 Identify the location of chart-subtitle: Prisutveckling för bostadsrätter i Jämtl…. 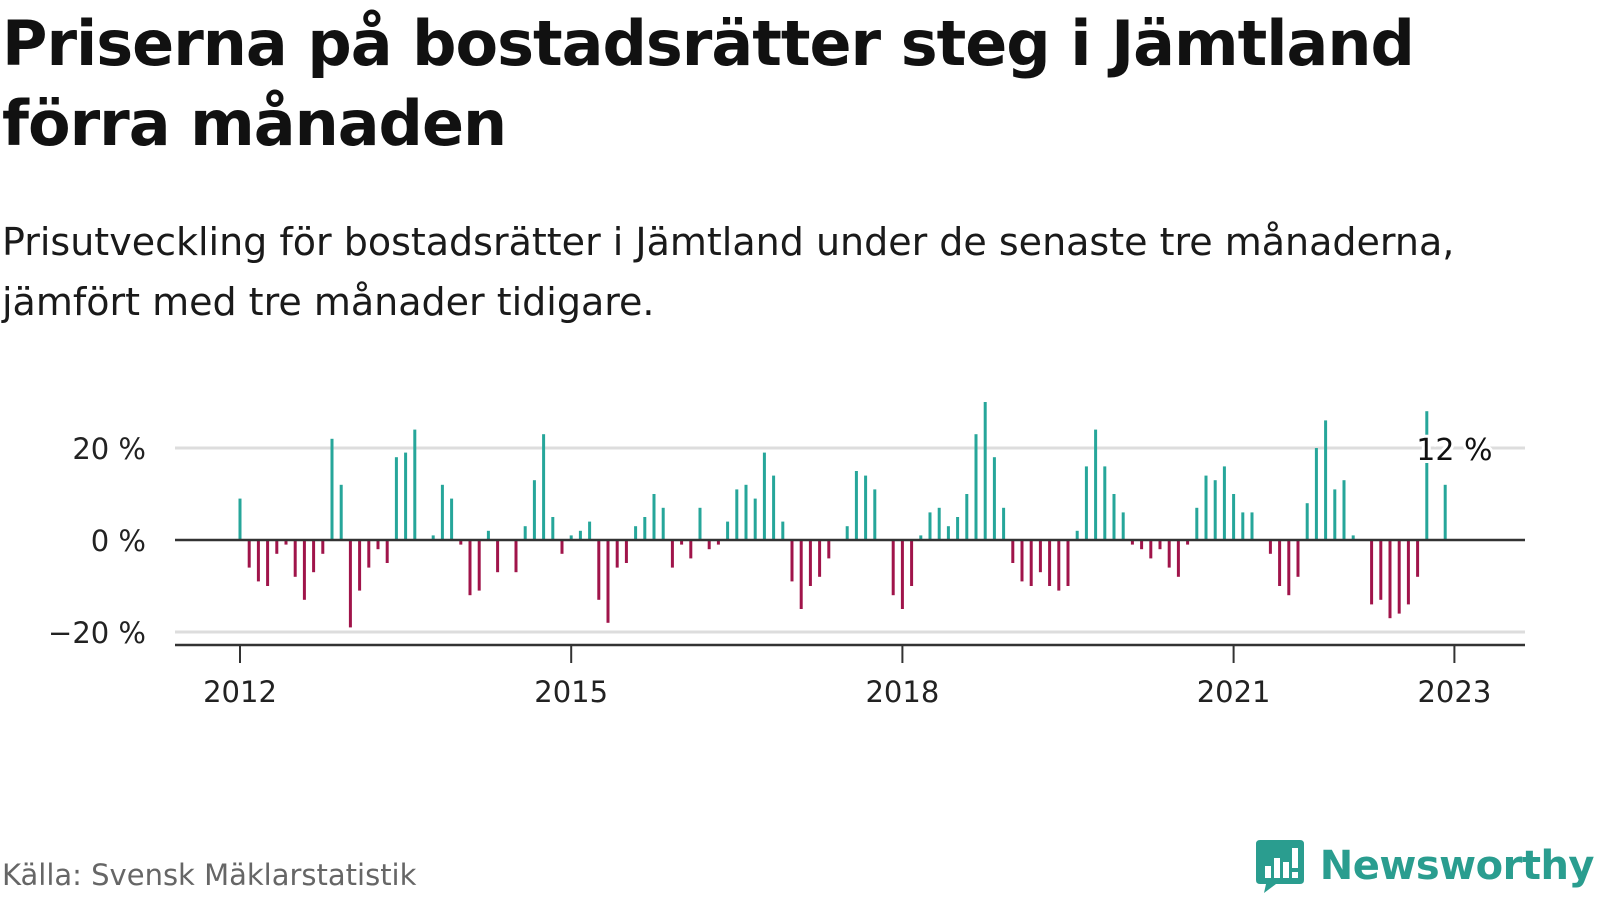
(728, 272).